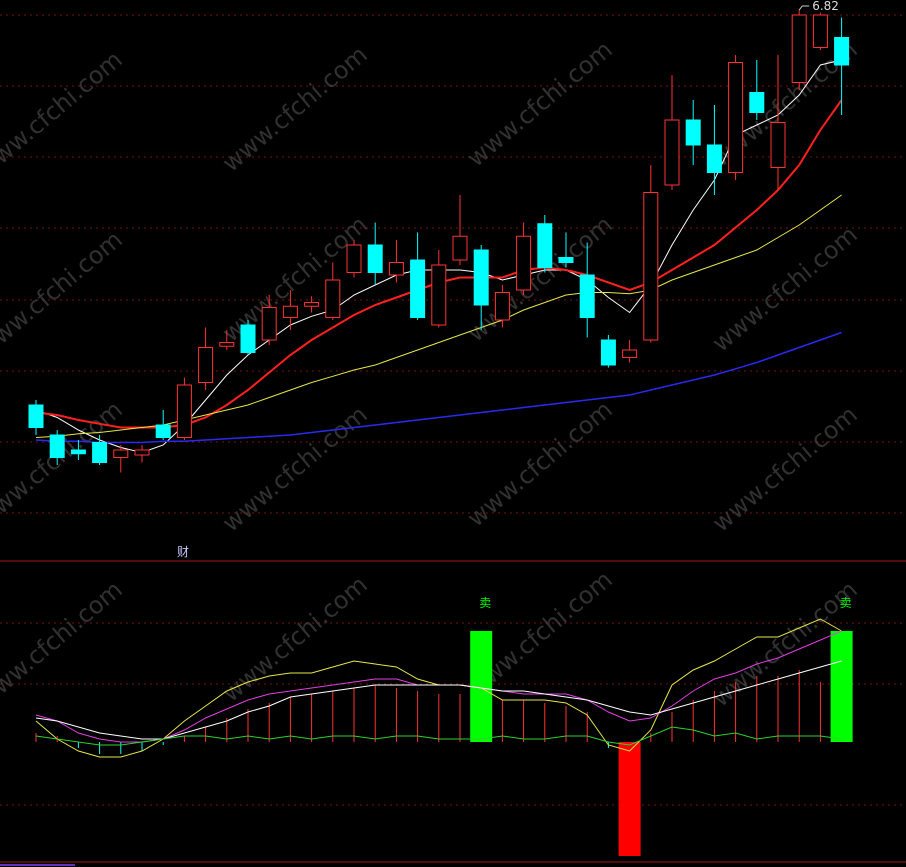 This screenshot has width=906, height=867. I want to click on high-pointer, so click(804, 8).